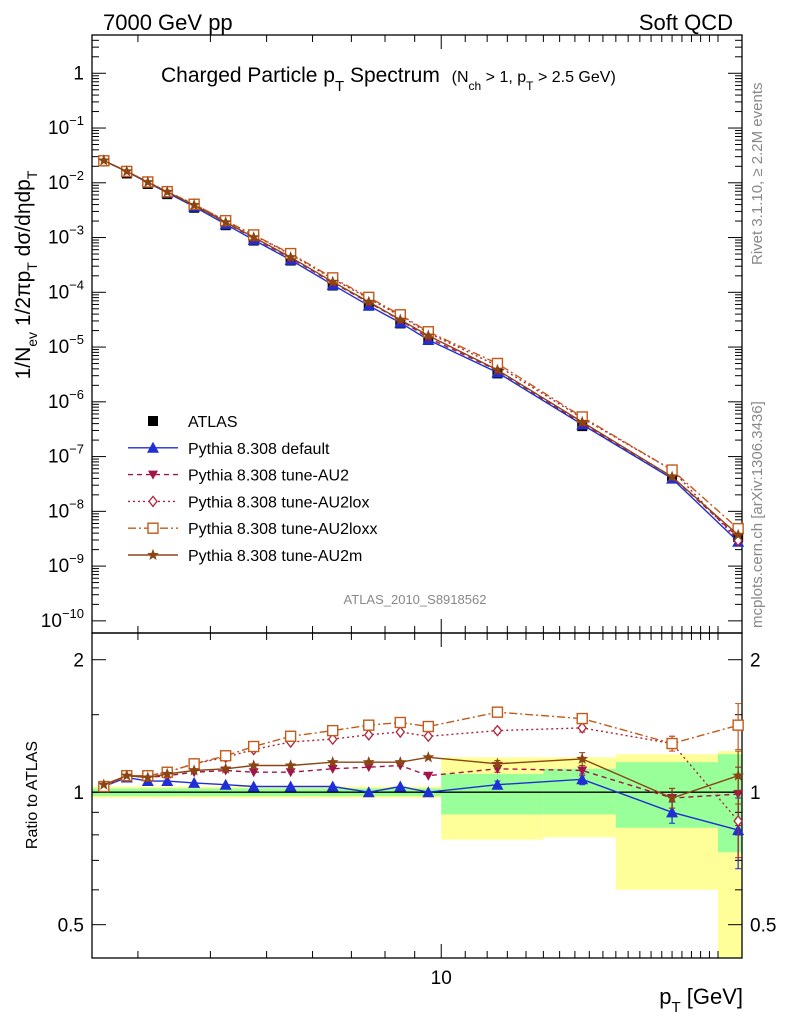  What do you see at coordinates (66, 126) in the screenshot?
I see `y-tick-label: 10⁻¹` at bounding box center [66, 126].